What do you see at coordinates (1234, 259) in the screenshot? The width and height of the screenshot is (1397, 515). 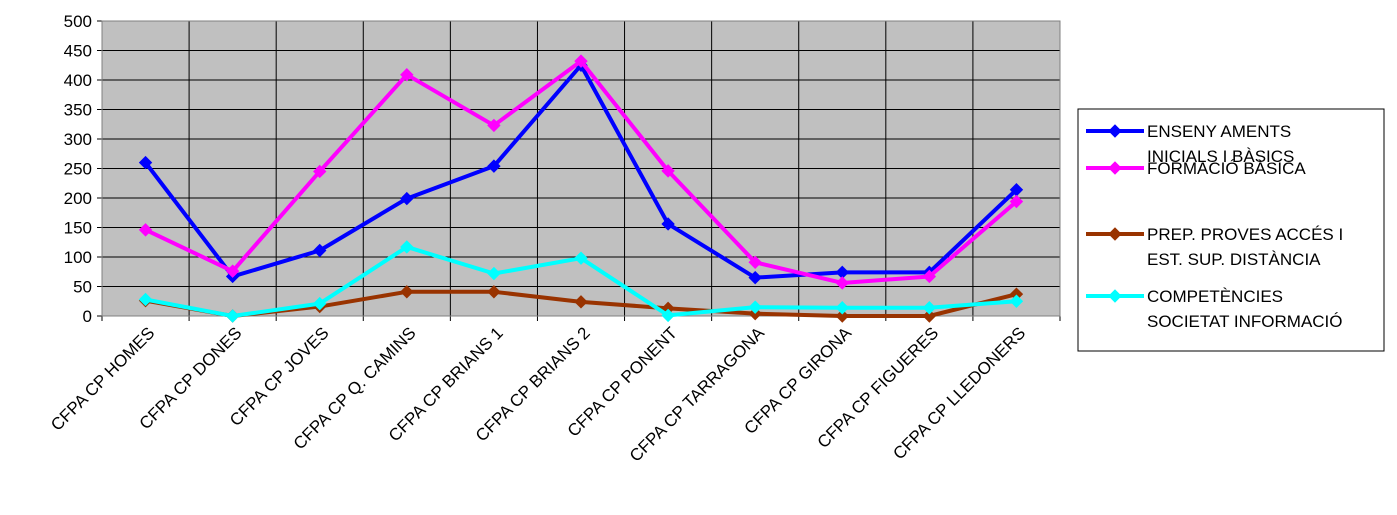 I see `legend-label: EST. SUP. DISTÀNCIA` at bounding box center [1234, 259].